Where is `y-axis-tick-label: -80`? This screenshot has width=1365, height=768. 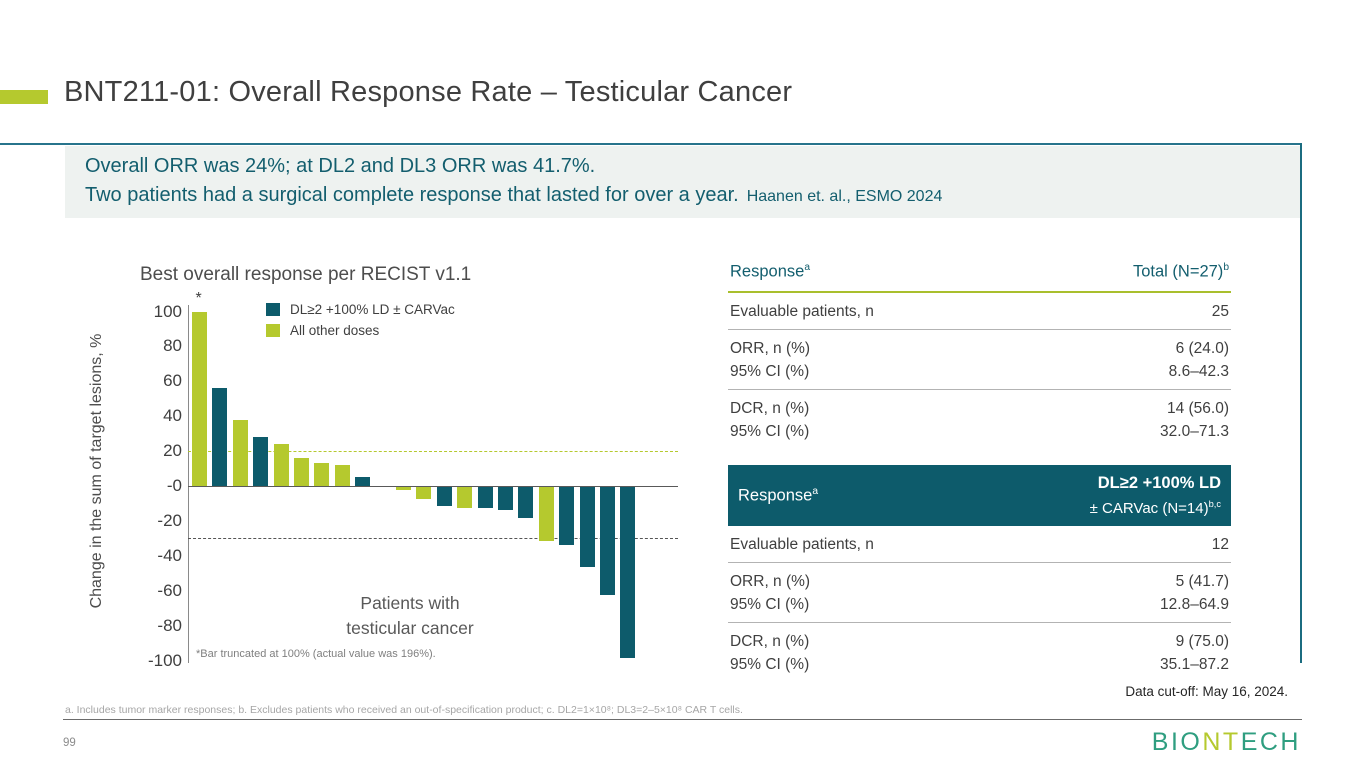
y-axis-tick-label: -80 is located at coordinates (169, 625).